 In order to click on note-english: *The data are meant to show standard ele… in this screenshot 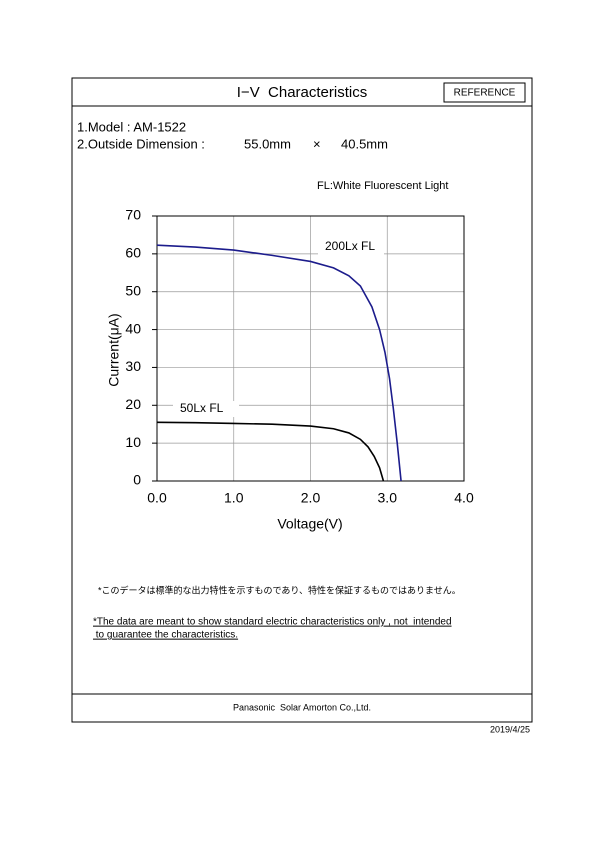, I will do `click(272, 622)`.